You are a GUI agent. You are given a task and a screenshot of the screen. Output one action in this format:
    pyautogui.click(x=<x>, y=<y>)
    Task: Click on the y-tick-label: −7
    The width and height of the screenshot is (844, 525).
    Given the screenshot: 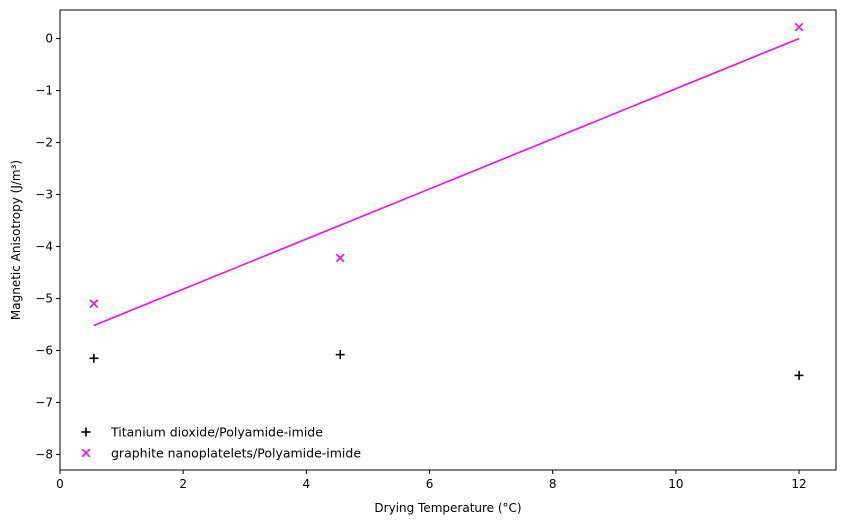 What is the action you would take?
    pyautogui.click(x=44, y=402)
    